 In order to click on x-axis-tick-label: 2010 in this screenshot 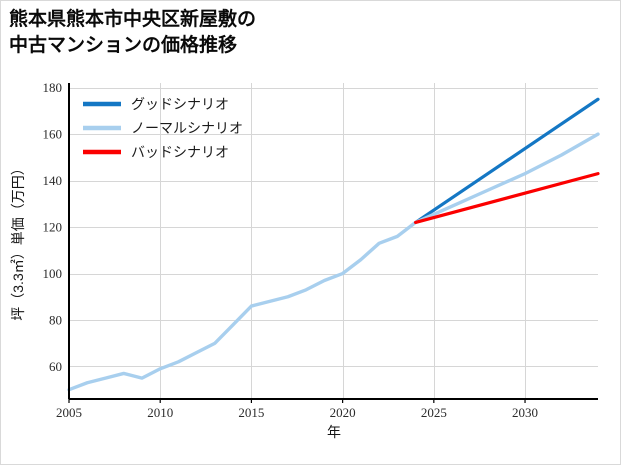, I will do `click(160, 412)`.